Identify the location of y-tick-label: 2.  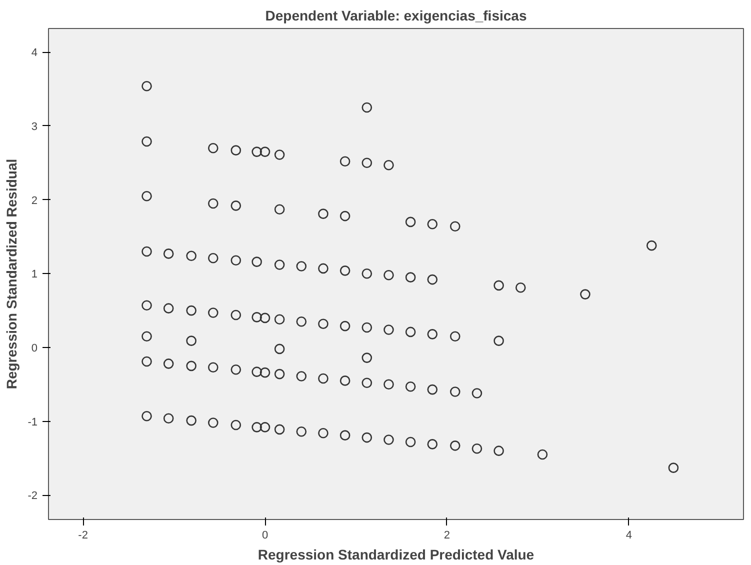
(34, 200).